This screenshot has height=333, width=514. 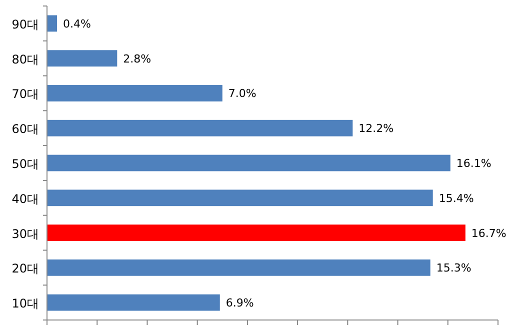 I want to click on y-tick-label: 50대, so click(x=25, y=164).